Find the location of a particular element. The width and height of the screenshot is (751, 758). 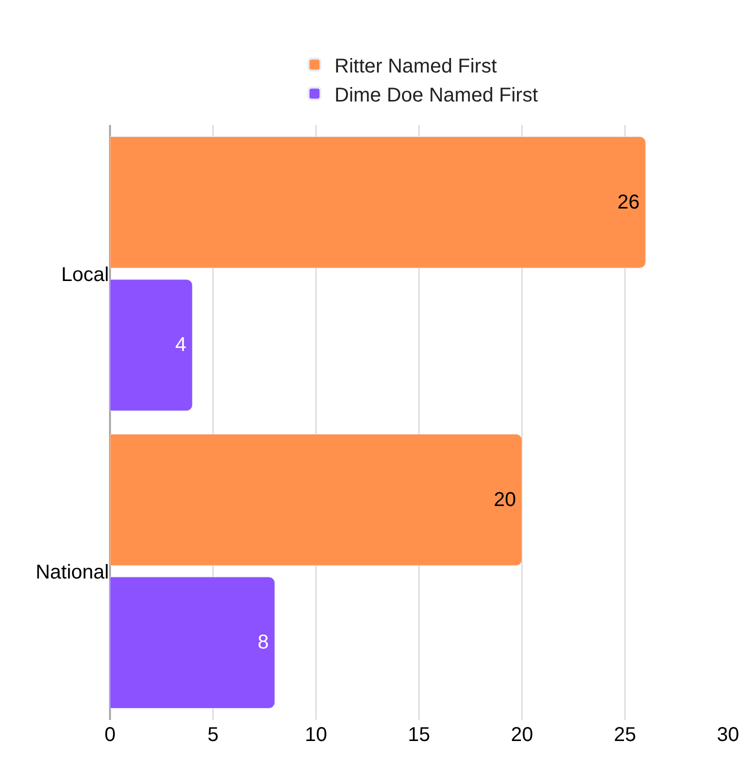

x-tick-label: 0 is located at coordinates (110, 735).